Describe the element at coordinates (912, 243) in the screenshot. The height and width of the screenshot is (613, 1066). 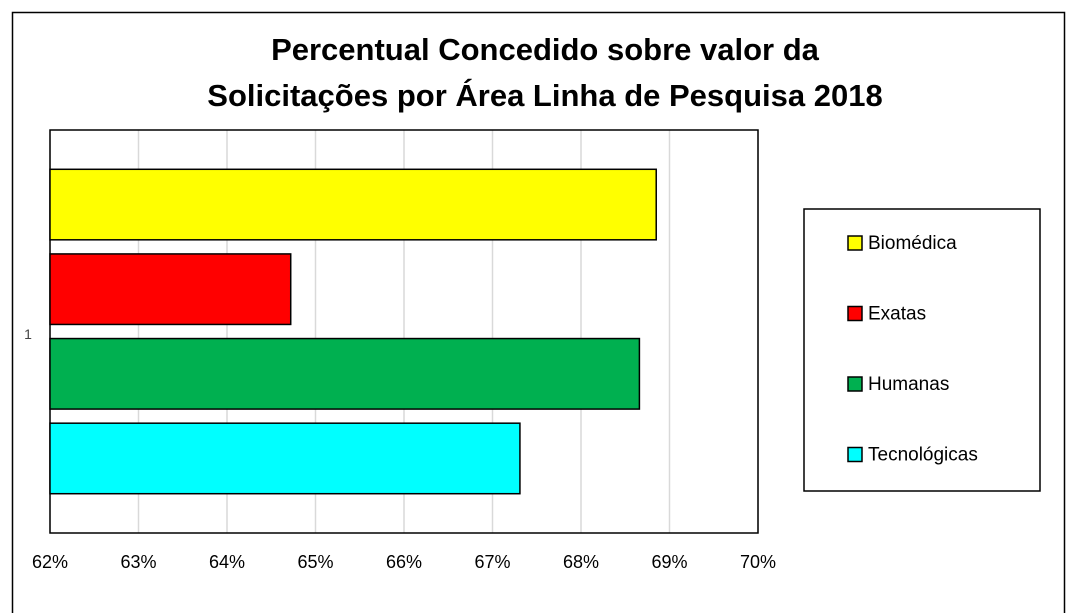
I see `legend-label: Biomédica` at that location.